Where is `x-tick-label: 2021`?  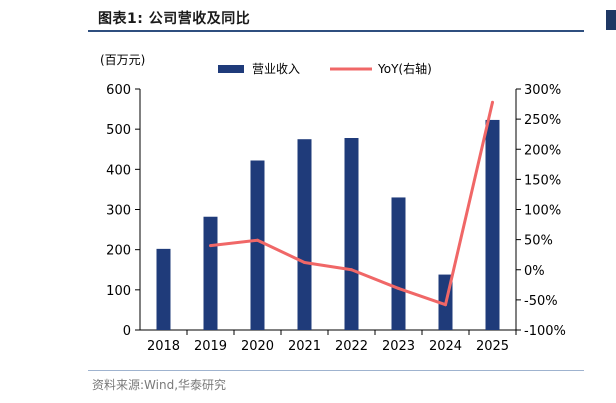 x-tick-label: 2021 is located at coordinates (304, 346).